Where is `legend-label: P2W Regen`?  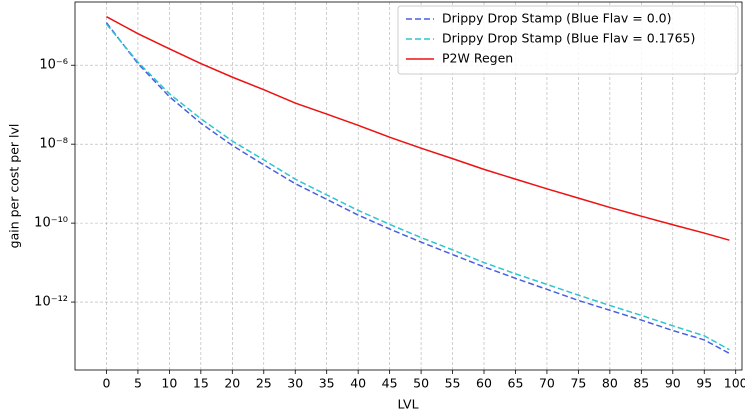
legend-label: P2W Regen is located at coordinates (477, 58).